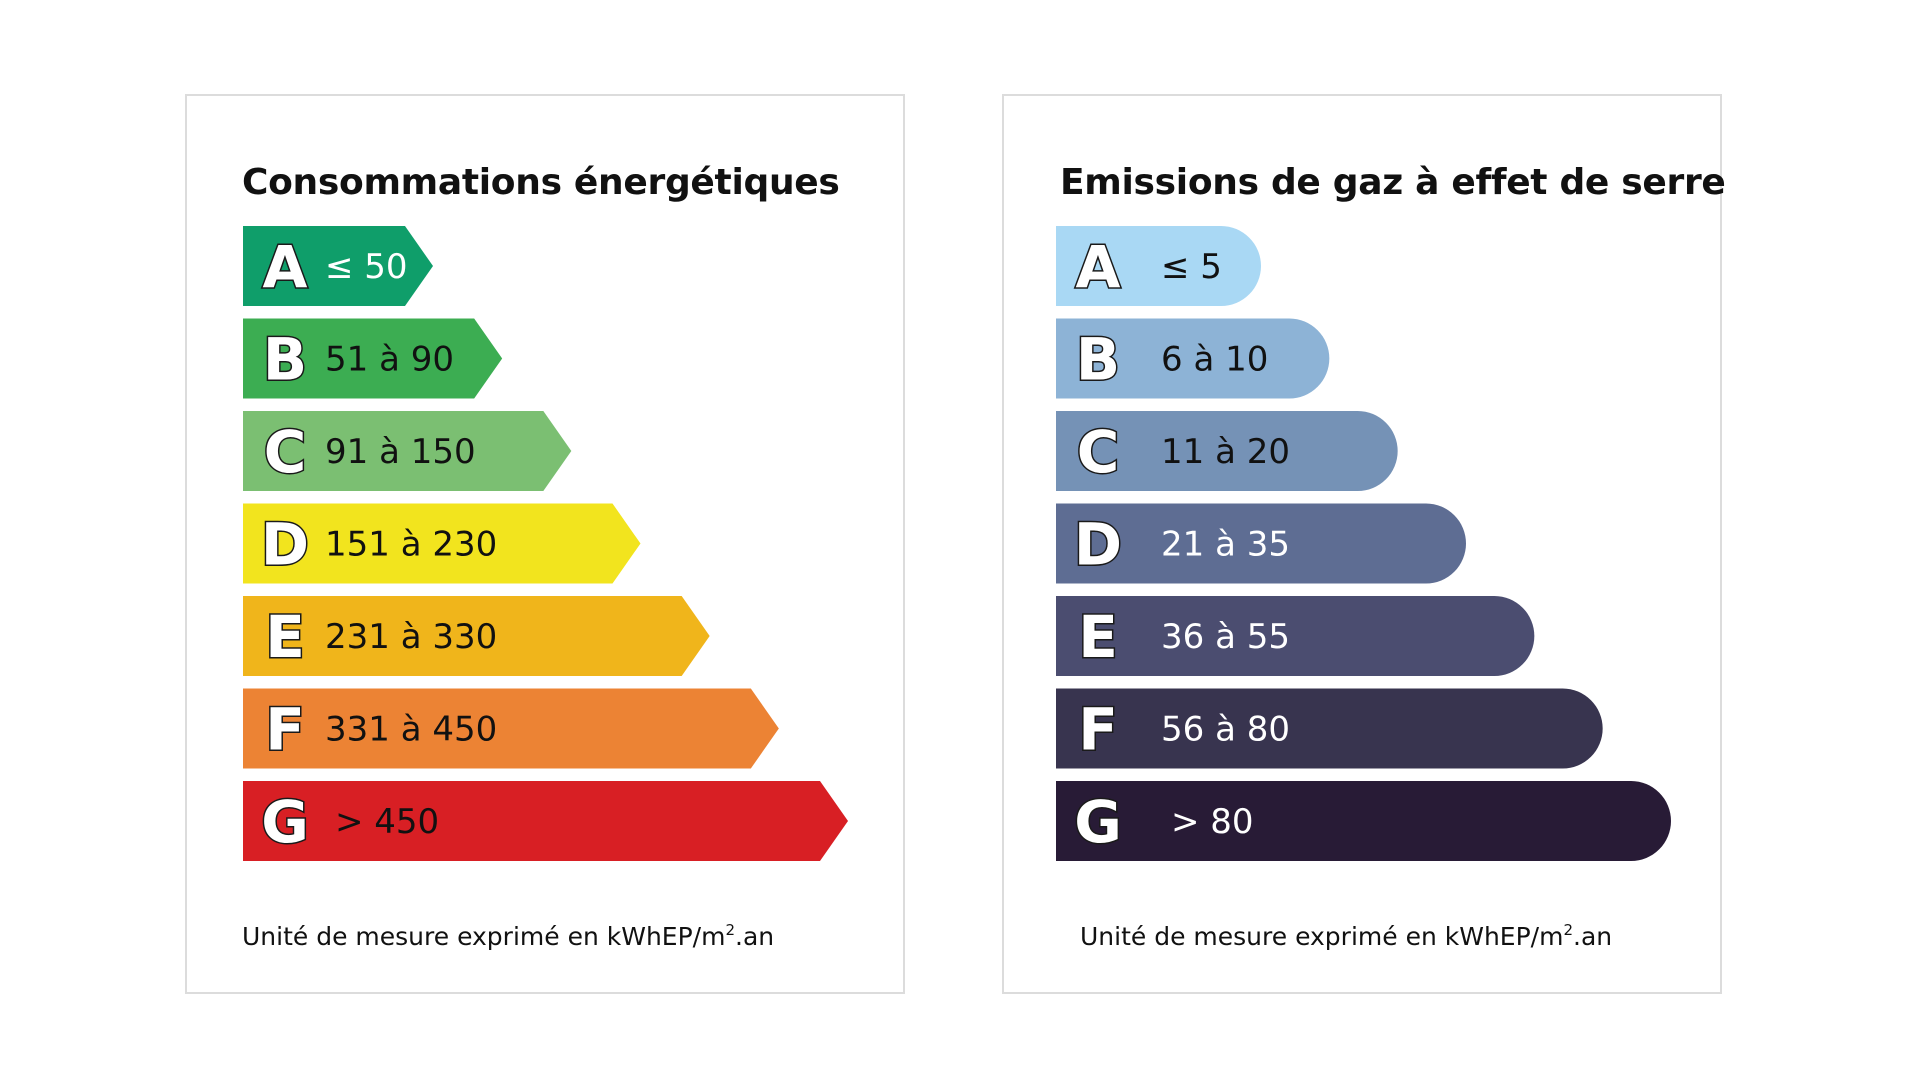 The height and width of the screenshot is (1080, 1920). What do you see at coordinates (1098, 730) in the screenshot?
I see `ghg-bar-letter-f: F` at bounding box center [1098, 730].